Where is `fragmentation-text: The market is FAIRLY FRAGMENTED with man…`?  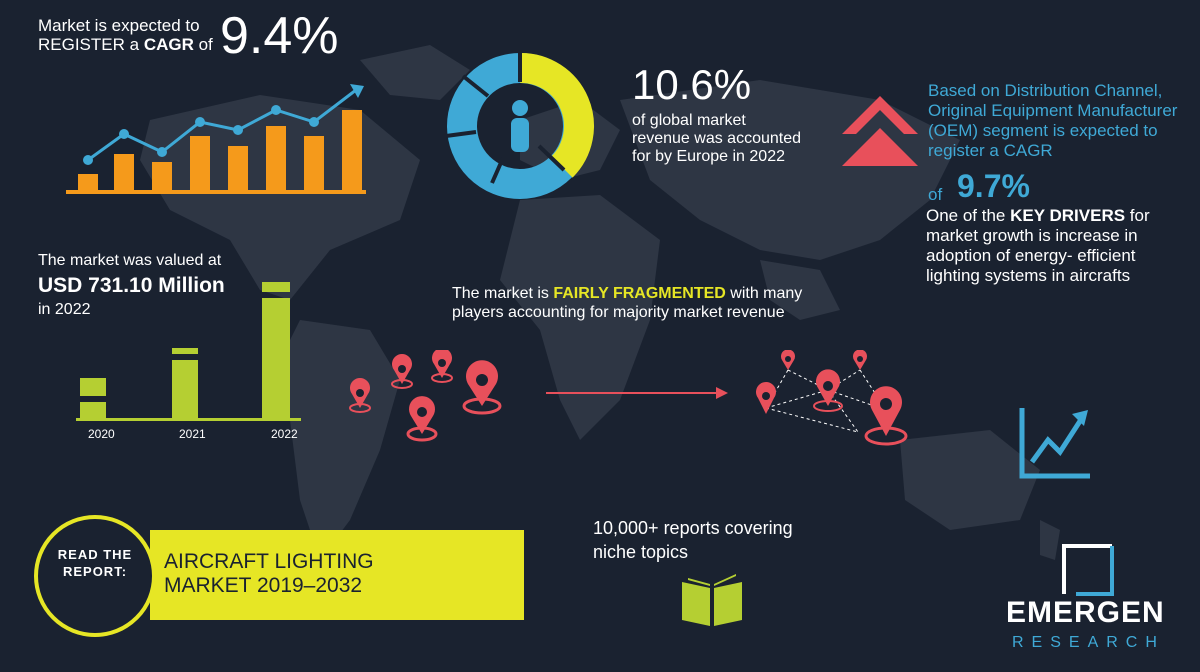 fragmentation-text: The market is FAIRLY FRAGMENTED with man… is located at coordinates (632, 303).